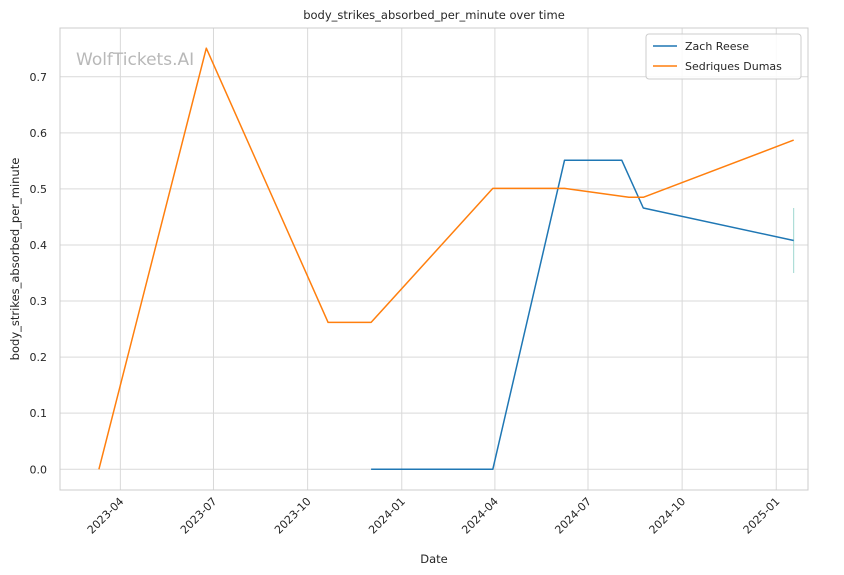  I want to click on y-axis-ticks: 0.0 0.1 0.2 0.3 0.4 0.5 0.6 0.7, so click(39, 273).